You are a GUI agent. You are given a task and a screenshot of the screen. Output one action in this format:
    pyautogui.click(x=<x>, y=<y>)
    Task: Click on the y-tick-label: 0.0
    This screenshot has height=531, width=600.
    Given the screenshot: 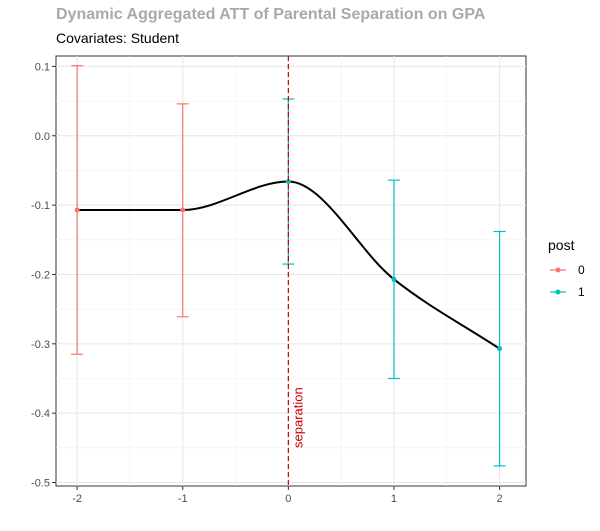 What is the action you would take?
    pyautogui.click(x=42, y=137)
    